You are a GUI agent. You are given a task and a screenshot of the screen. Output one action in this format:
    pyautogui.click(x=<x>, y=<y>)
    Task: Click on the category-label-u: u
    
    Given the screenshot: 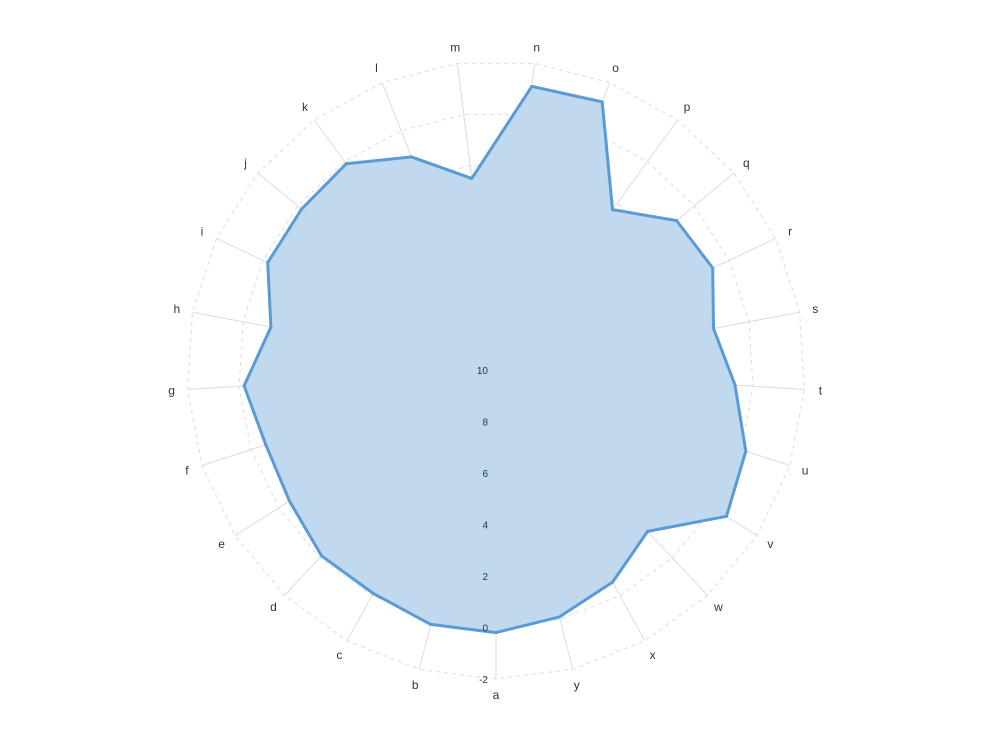 What is the action you would take?
    pyautogui.click(x=805, y=470)
    